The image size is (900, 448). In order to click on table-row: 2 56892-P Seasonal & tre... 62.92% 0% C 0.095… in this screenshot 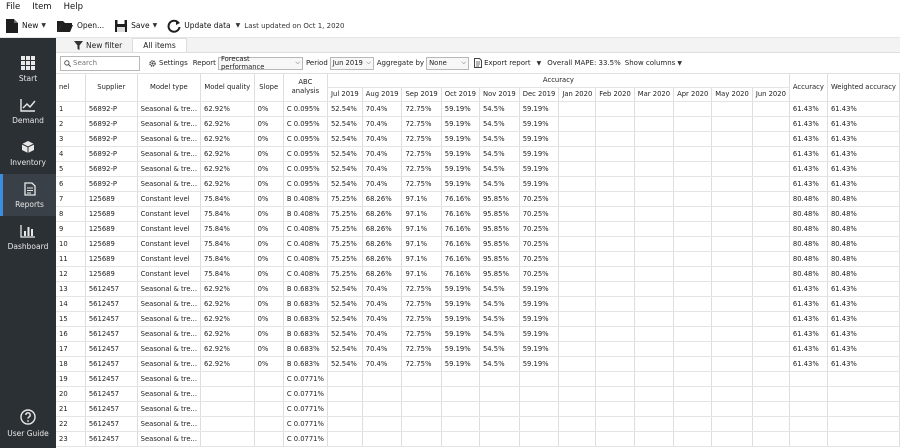, I will do `click(478, 124)`.